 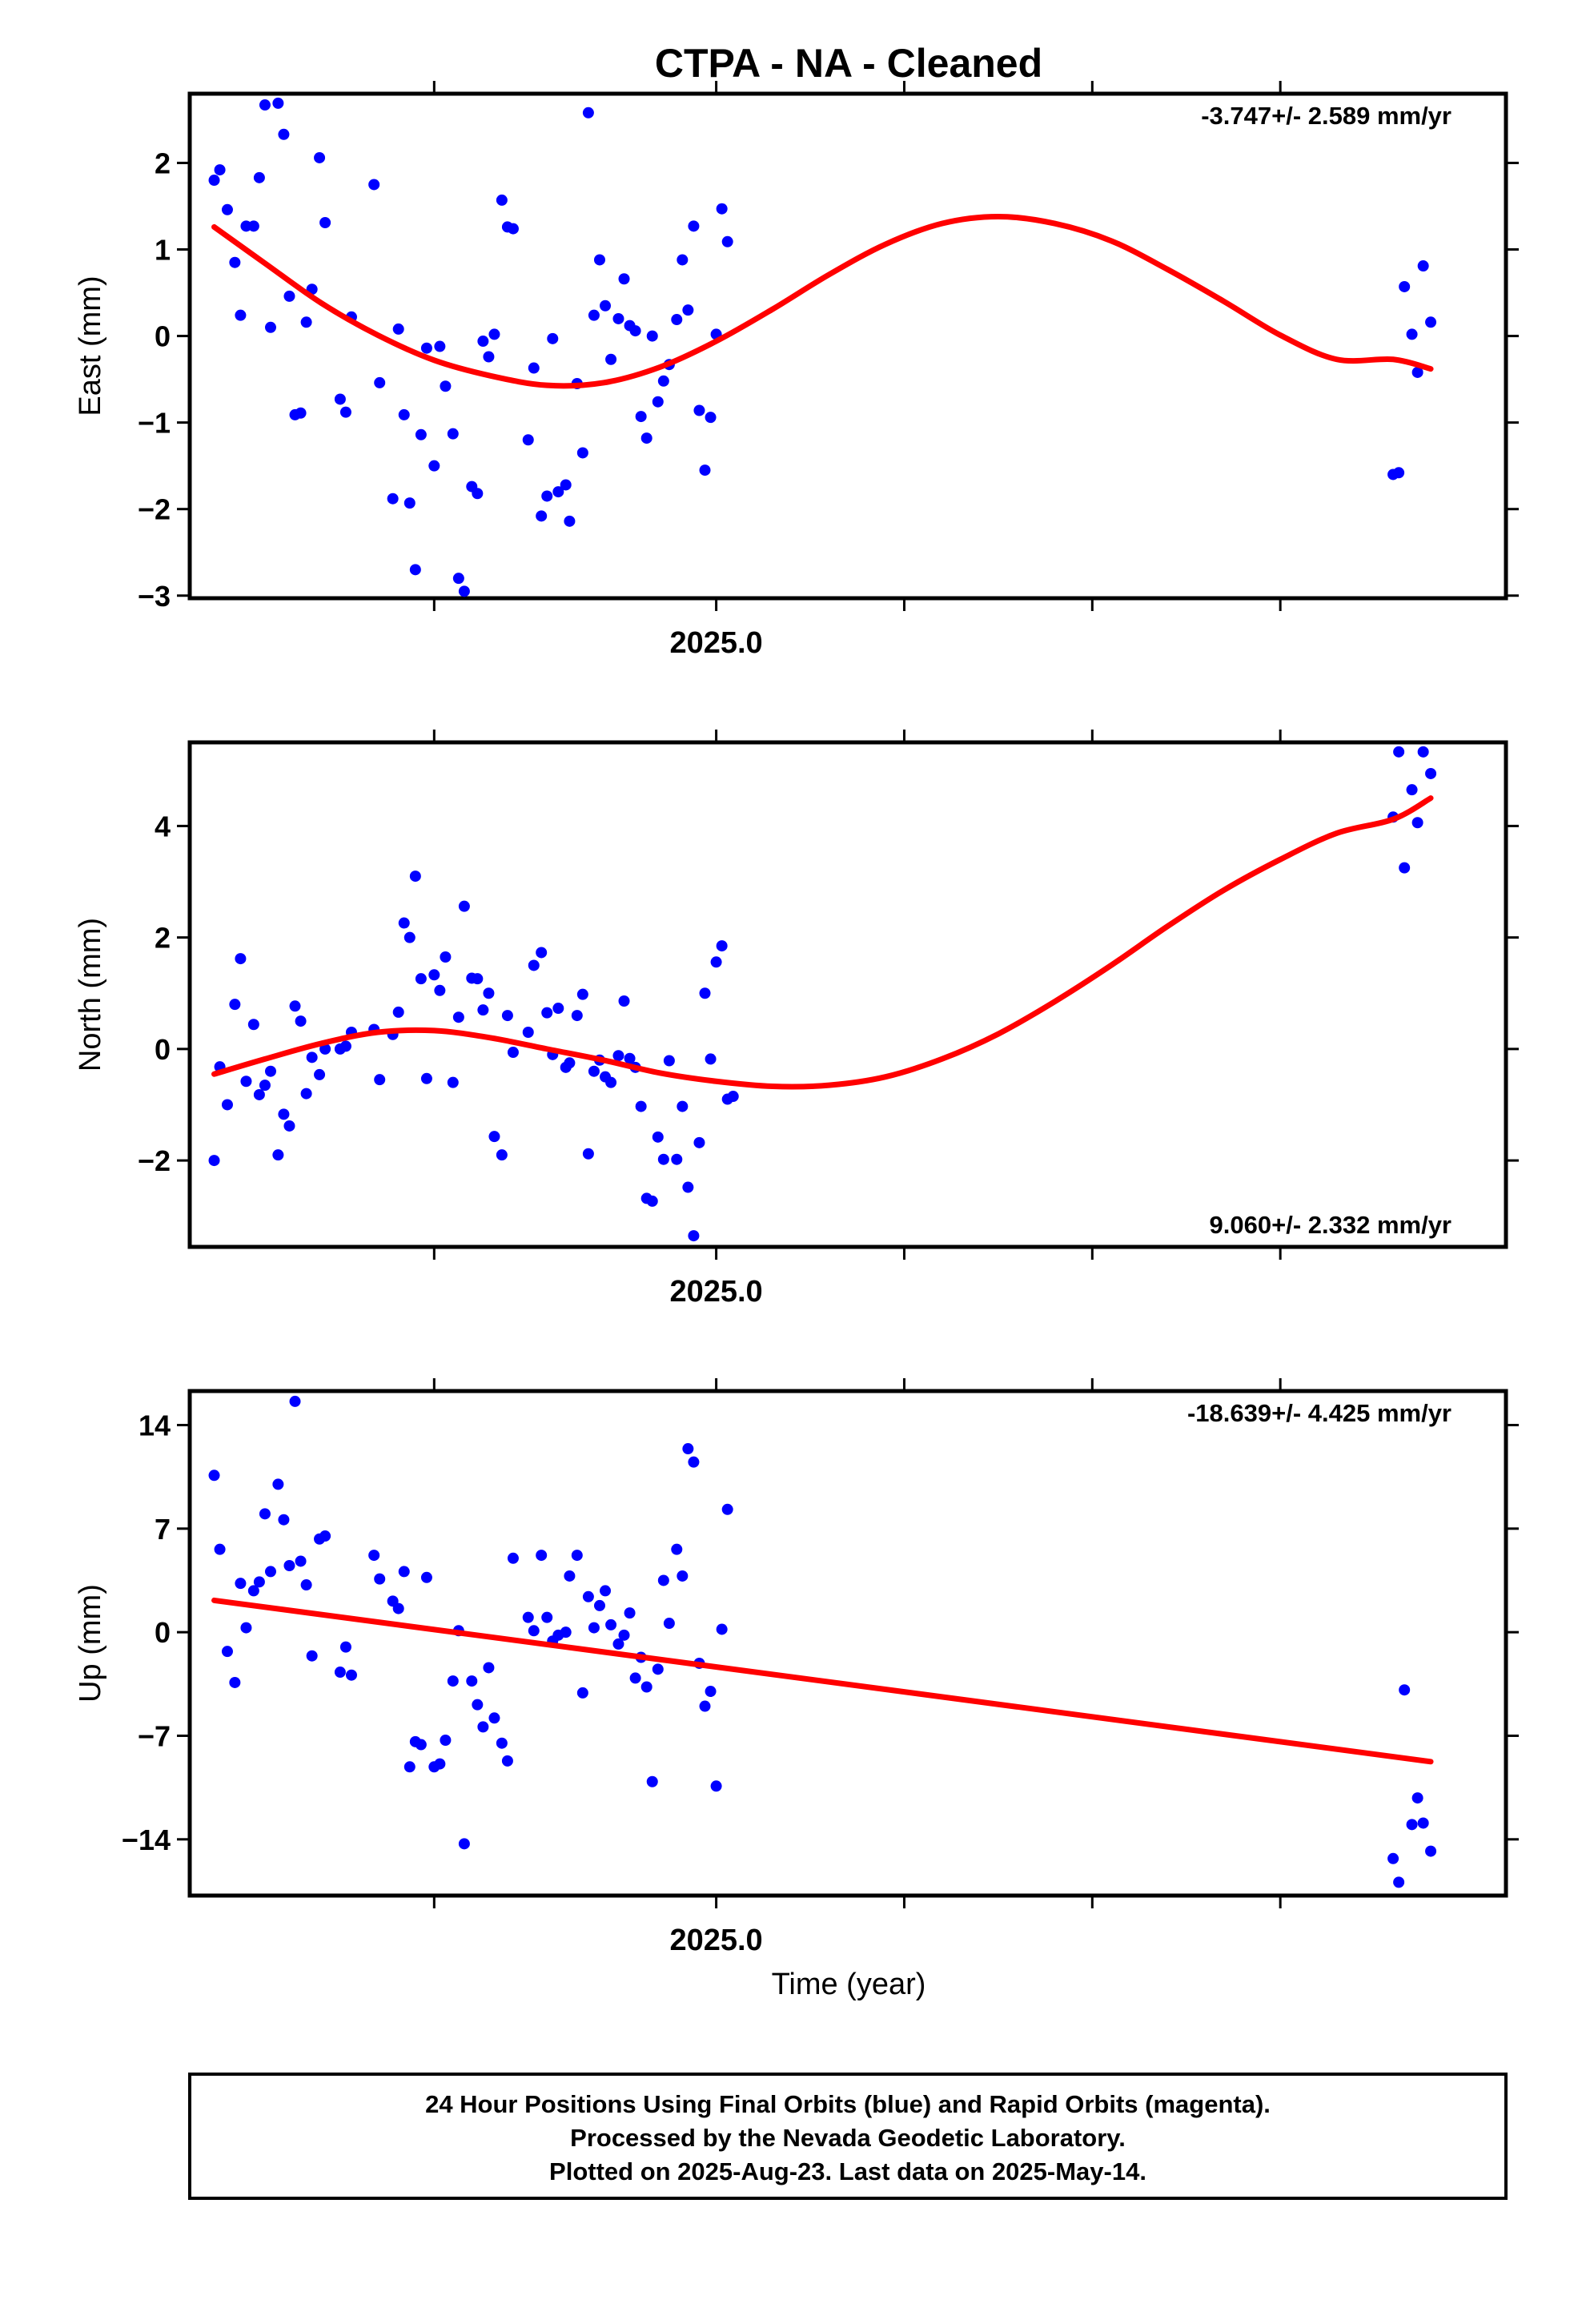 What do you see at coordinates (1331, 1225) in the screenshot?
I see `rate-annotation: 9.060+/- 2.332 mm/yr` at bounding box center [1331, 1225].